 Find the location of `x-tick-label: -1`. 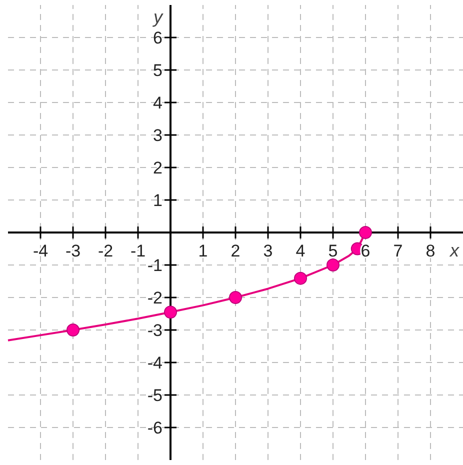

x-tick-label: -1 is located at coordinates (138, 251).